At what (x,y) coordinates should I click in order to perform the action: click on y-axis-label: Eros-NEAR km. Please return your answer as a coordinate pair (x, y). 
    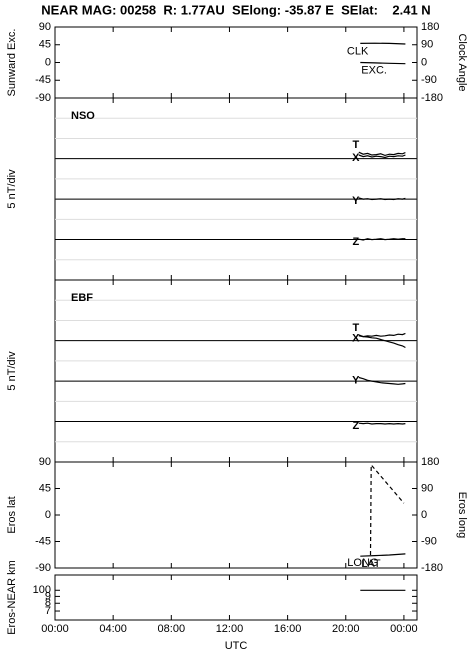
    Looking at the image, I should click on (12, 597).